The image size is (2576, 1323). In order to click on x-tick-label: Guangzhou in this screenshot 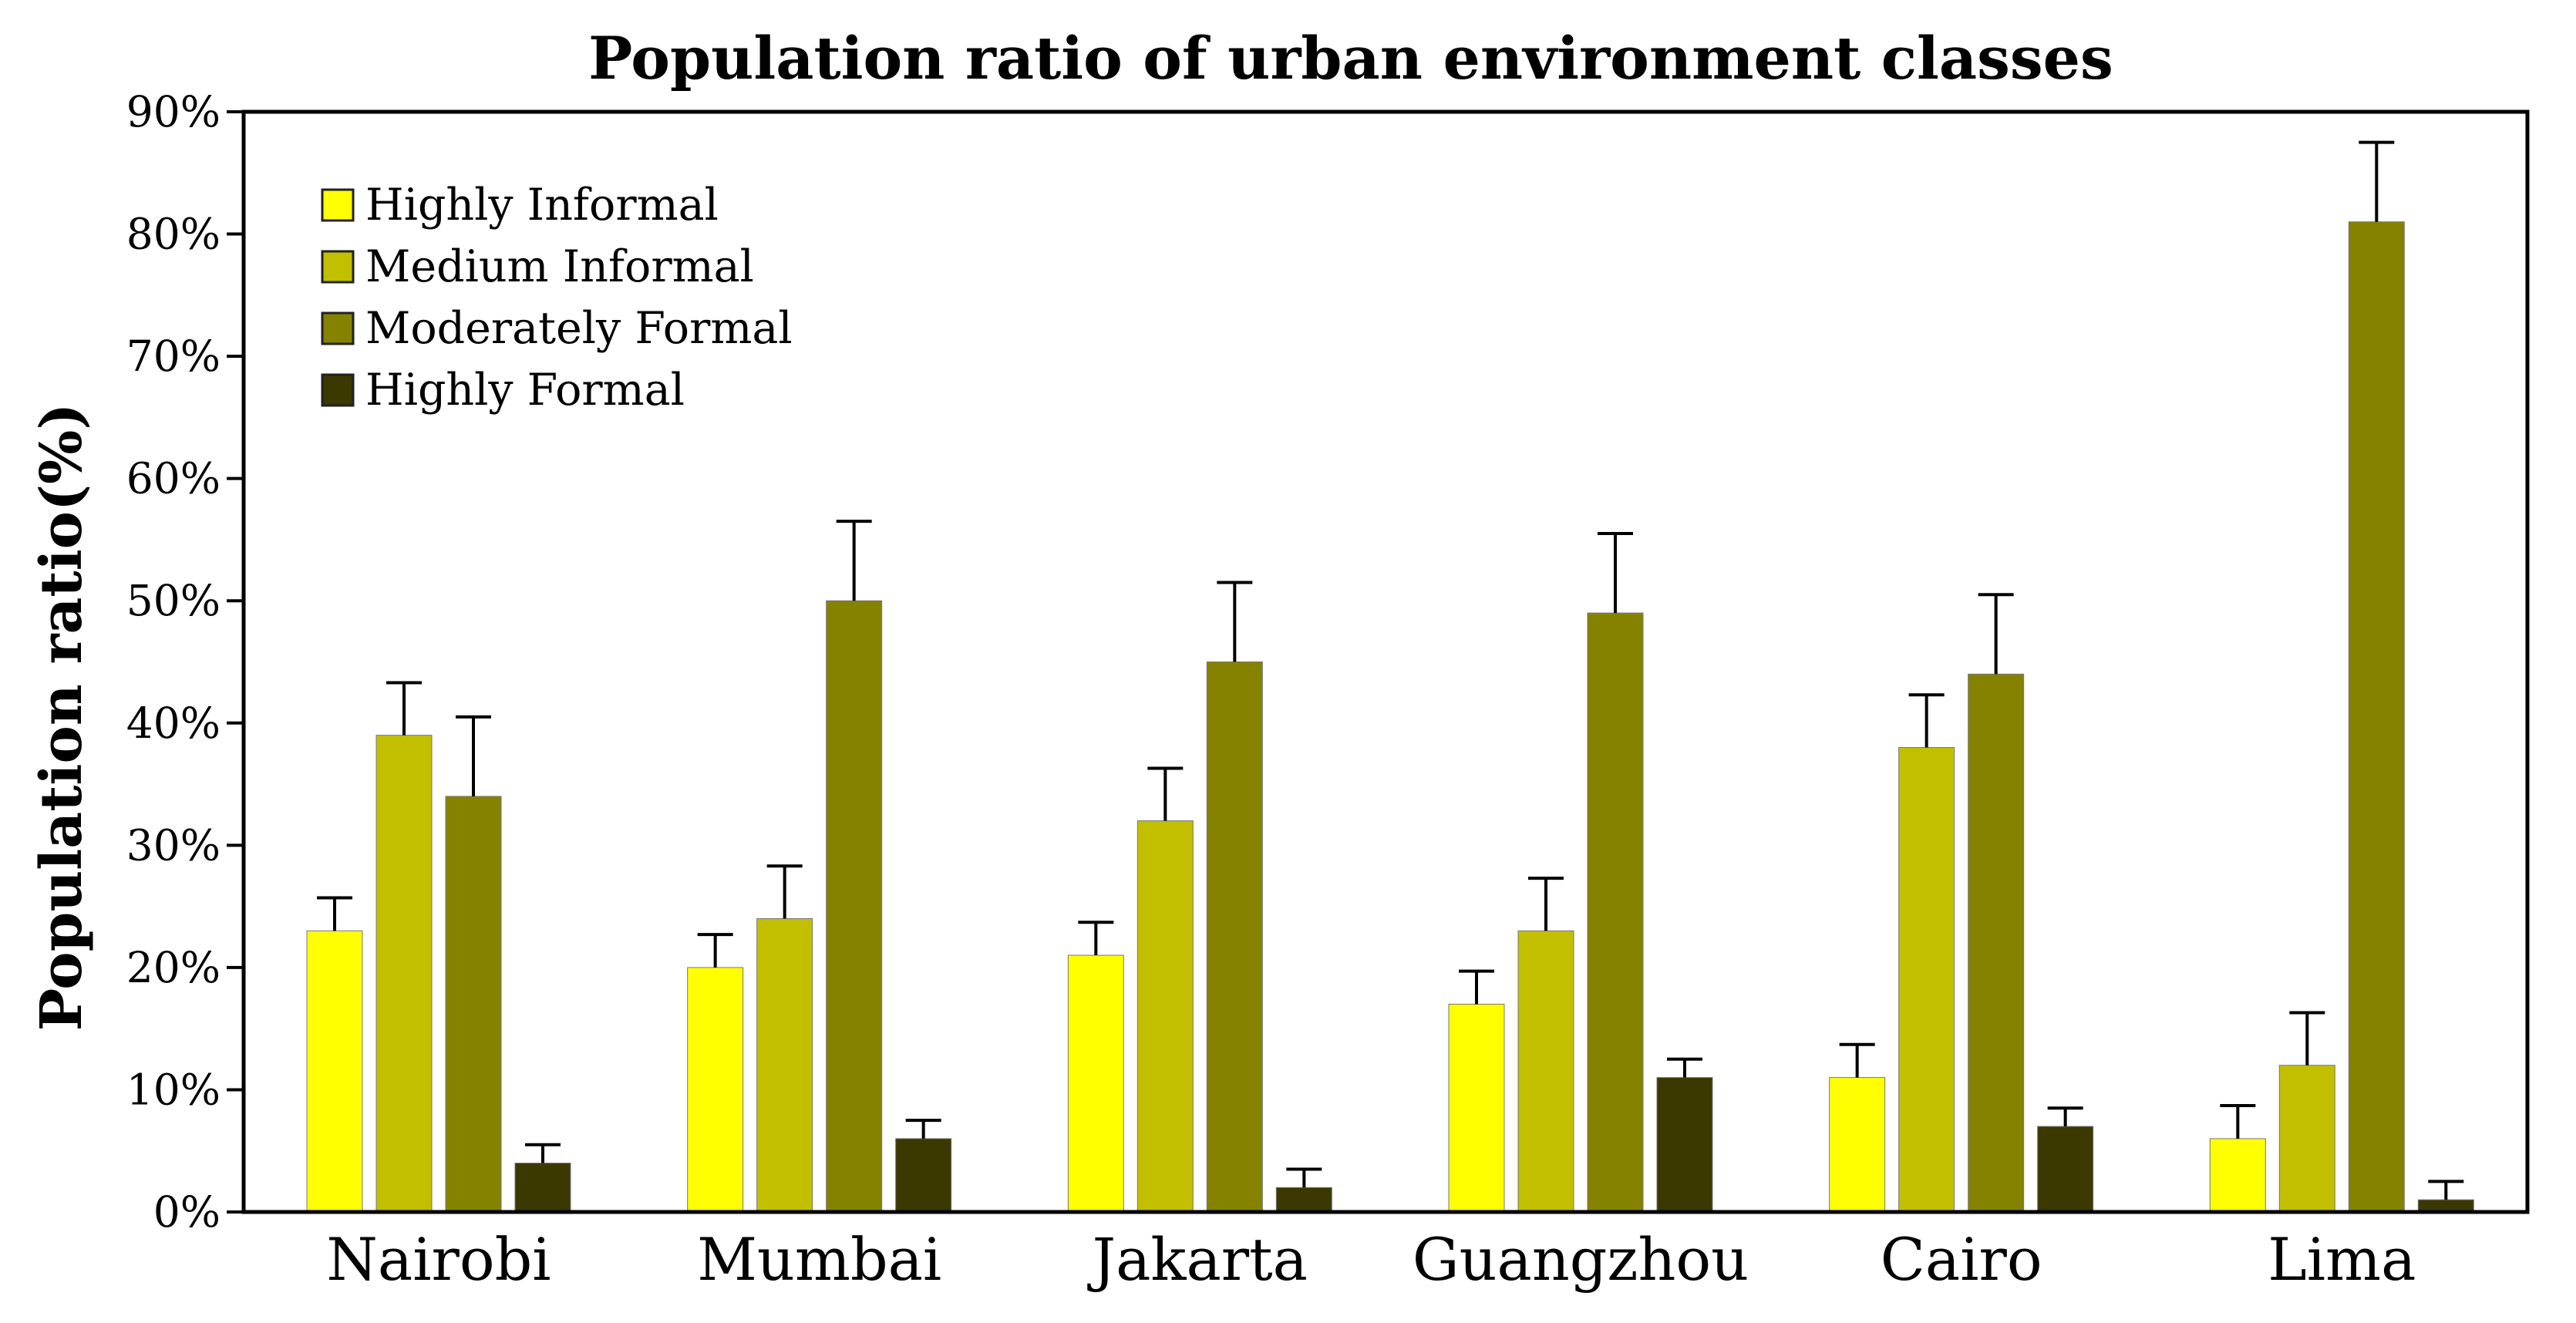, I will do `click(1581, 1259)`.